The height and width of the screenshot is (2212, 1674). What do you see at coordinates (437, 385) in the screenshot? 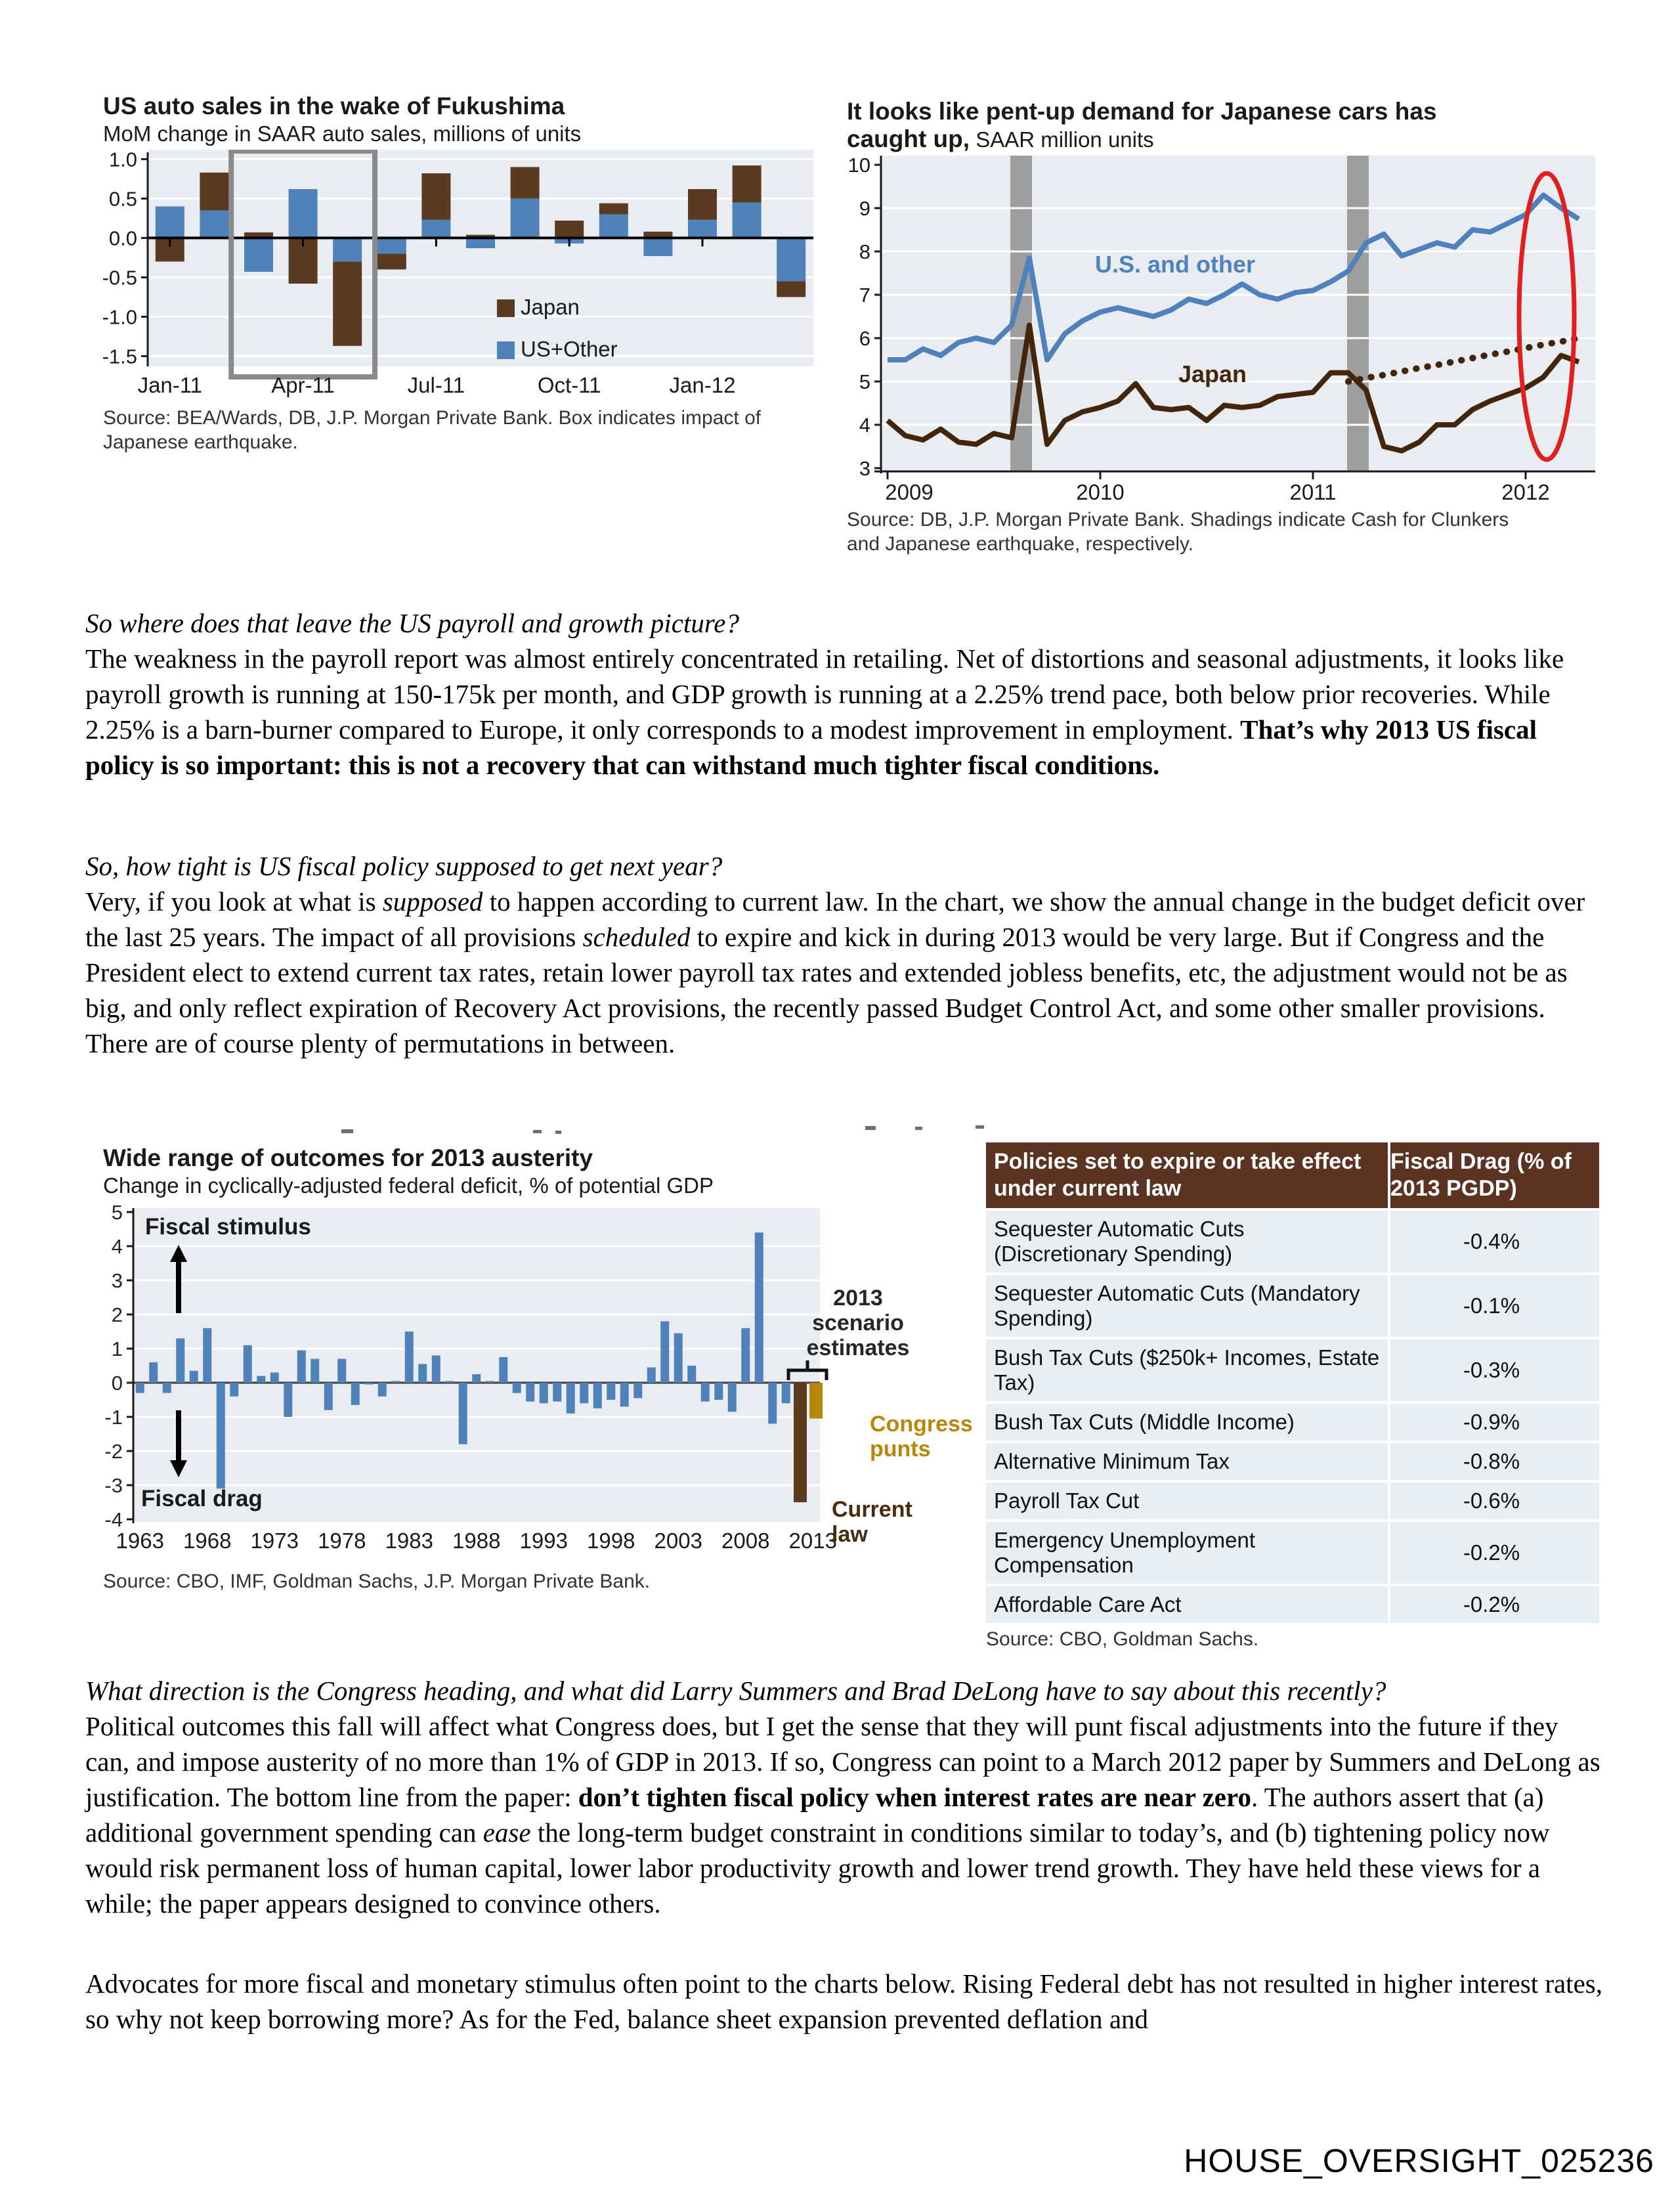
I see `svg-text: Jul-11` at bounding box center [437, 385].